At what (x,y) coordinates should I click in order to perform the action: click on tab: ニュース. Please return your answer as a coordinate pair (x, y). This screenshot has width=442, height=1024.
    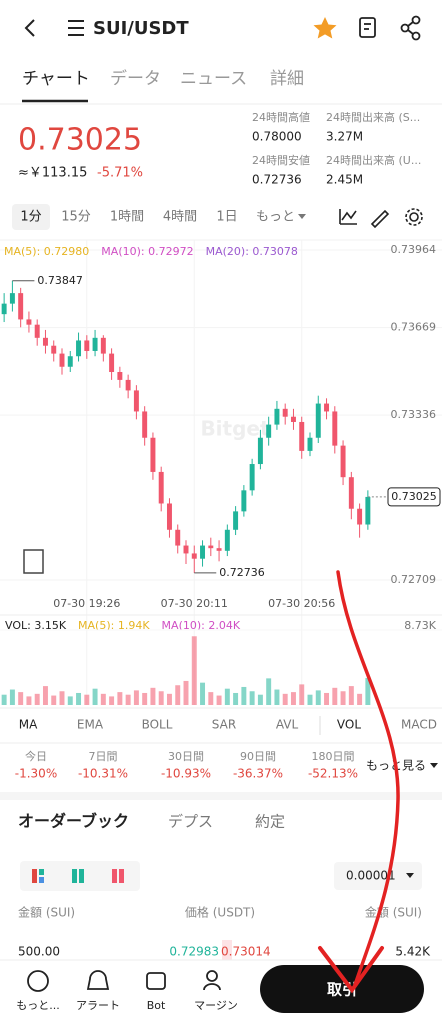
    Looking at the image, I should click on (213, 79).